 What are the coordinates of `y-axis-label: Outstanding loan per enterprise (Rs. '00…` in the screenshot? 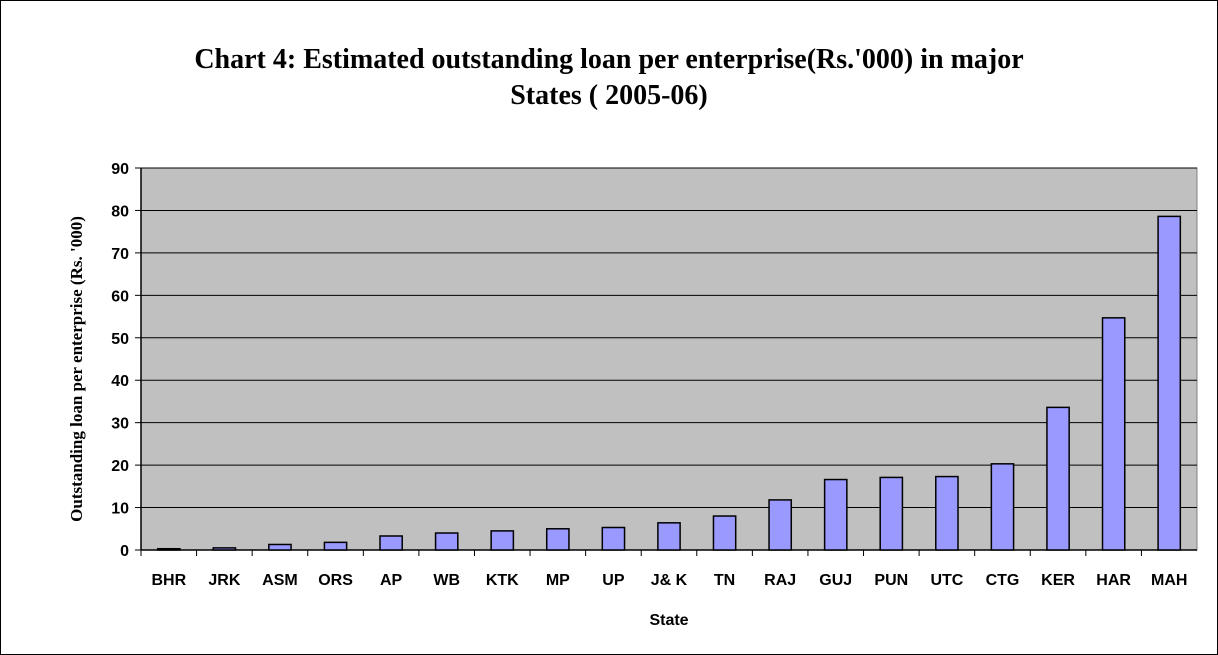 It's located at (76, 369).